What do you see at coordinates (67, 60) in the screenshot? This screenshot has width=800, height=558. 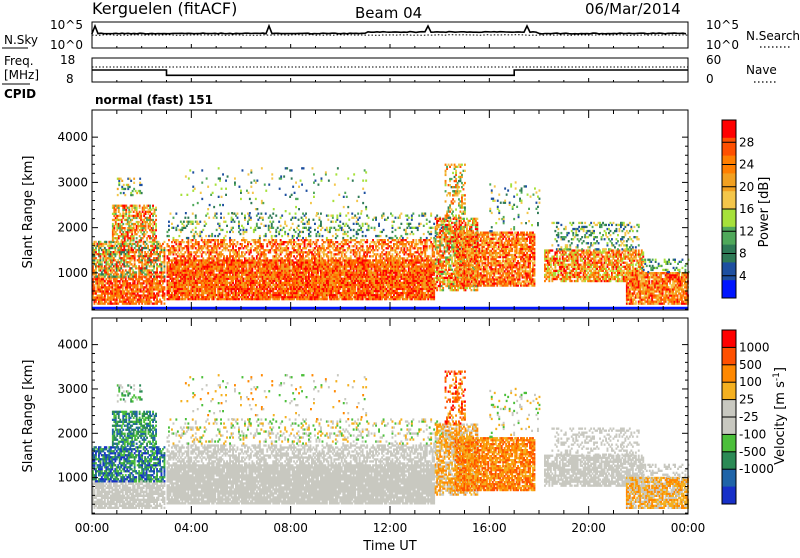 I see `freq-left-tick-top: 18` at bounding box center [67, 60].